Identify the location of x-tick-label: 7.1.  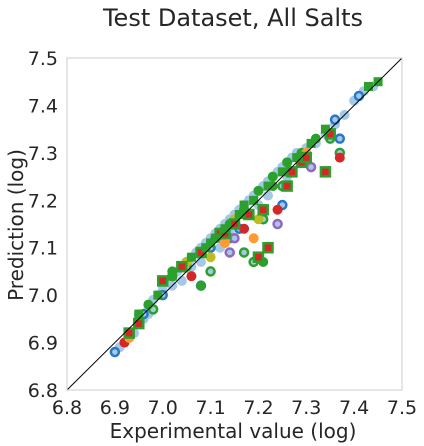
(210, 408).